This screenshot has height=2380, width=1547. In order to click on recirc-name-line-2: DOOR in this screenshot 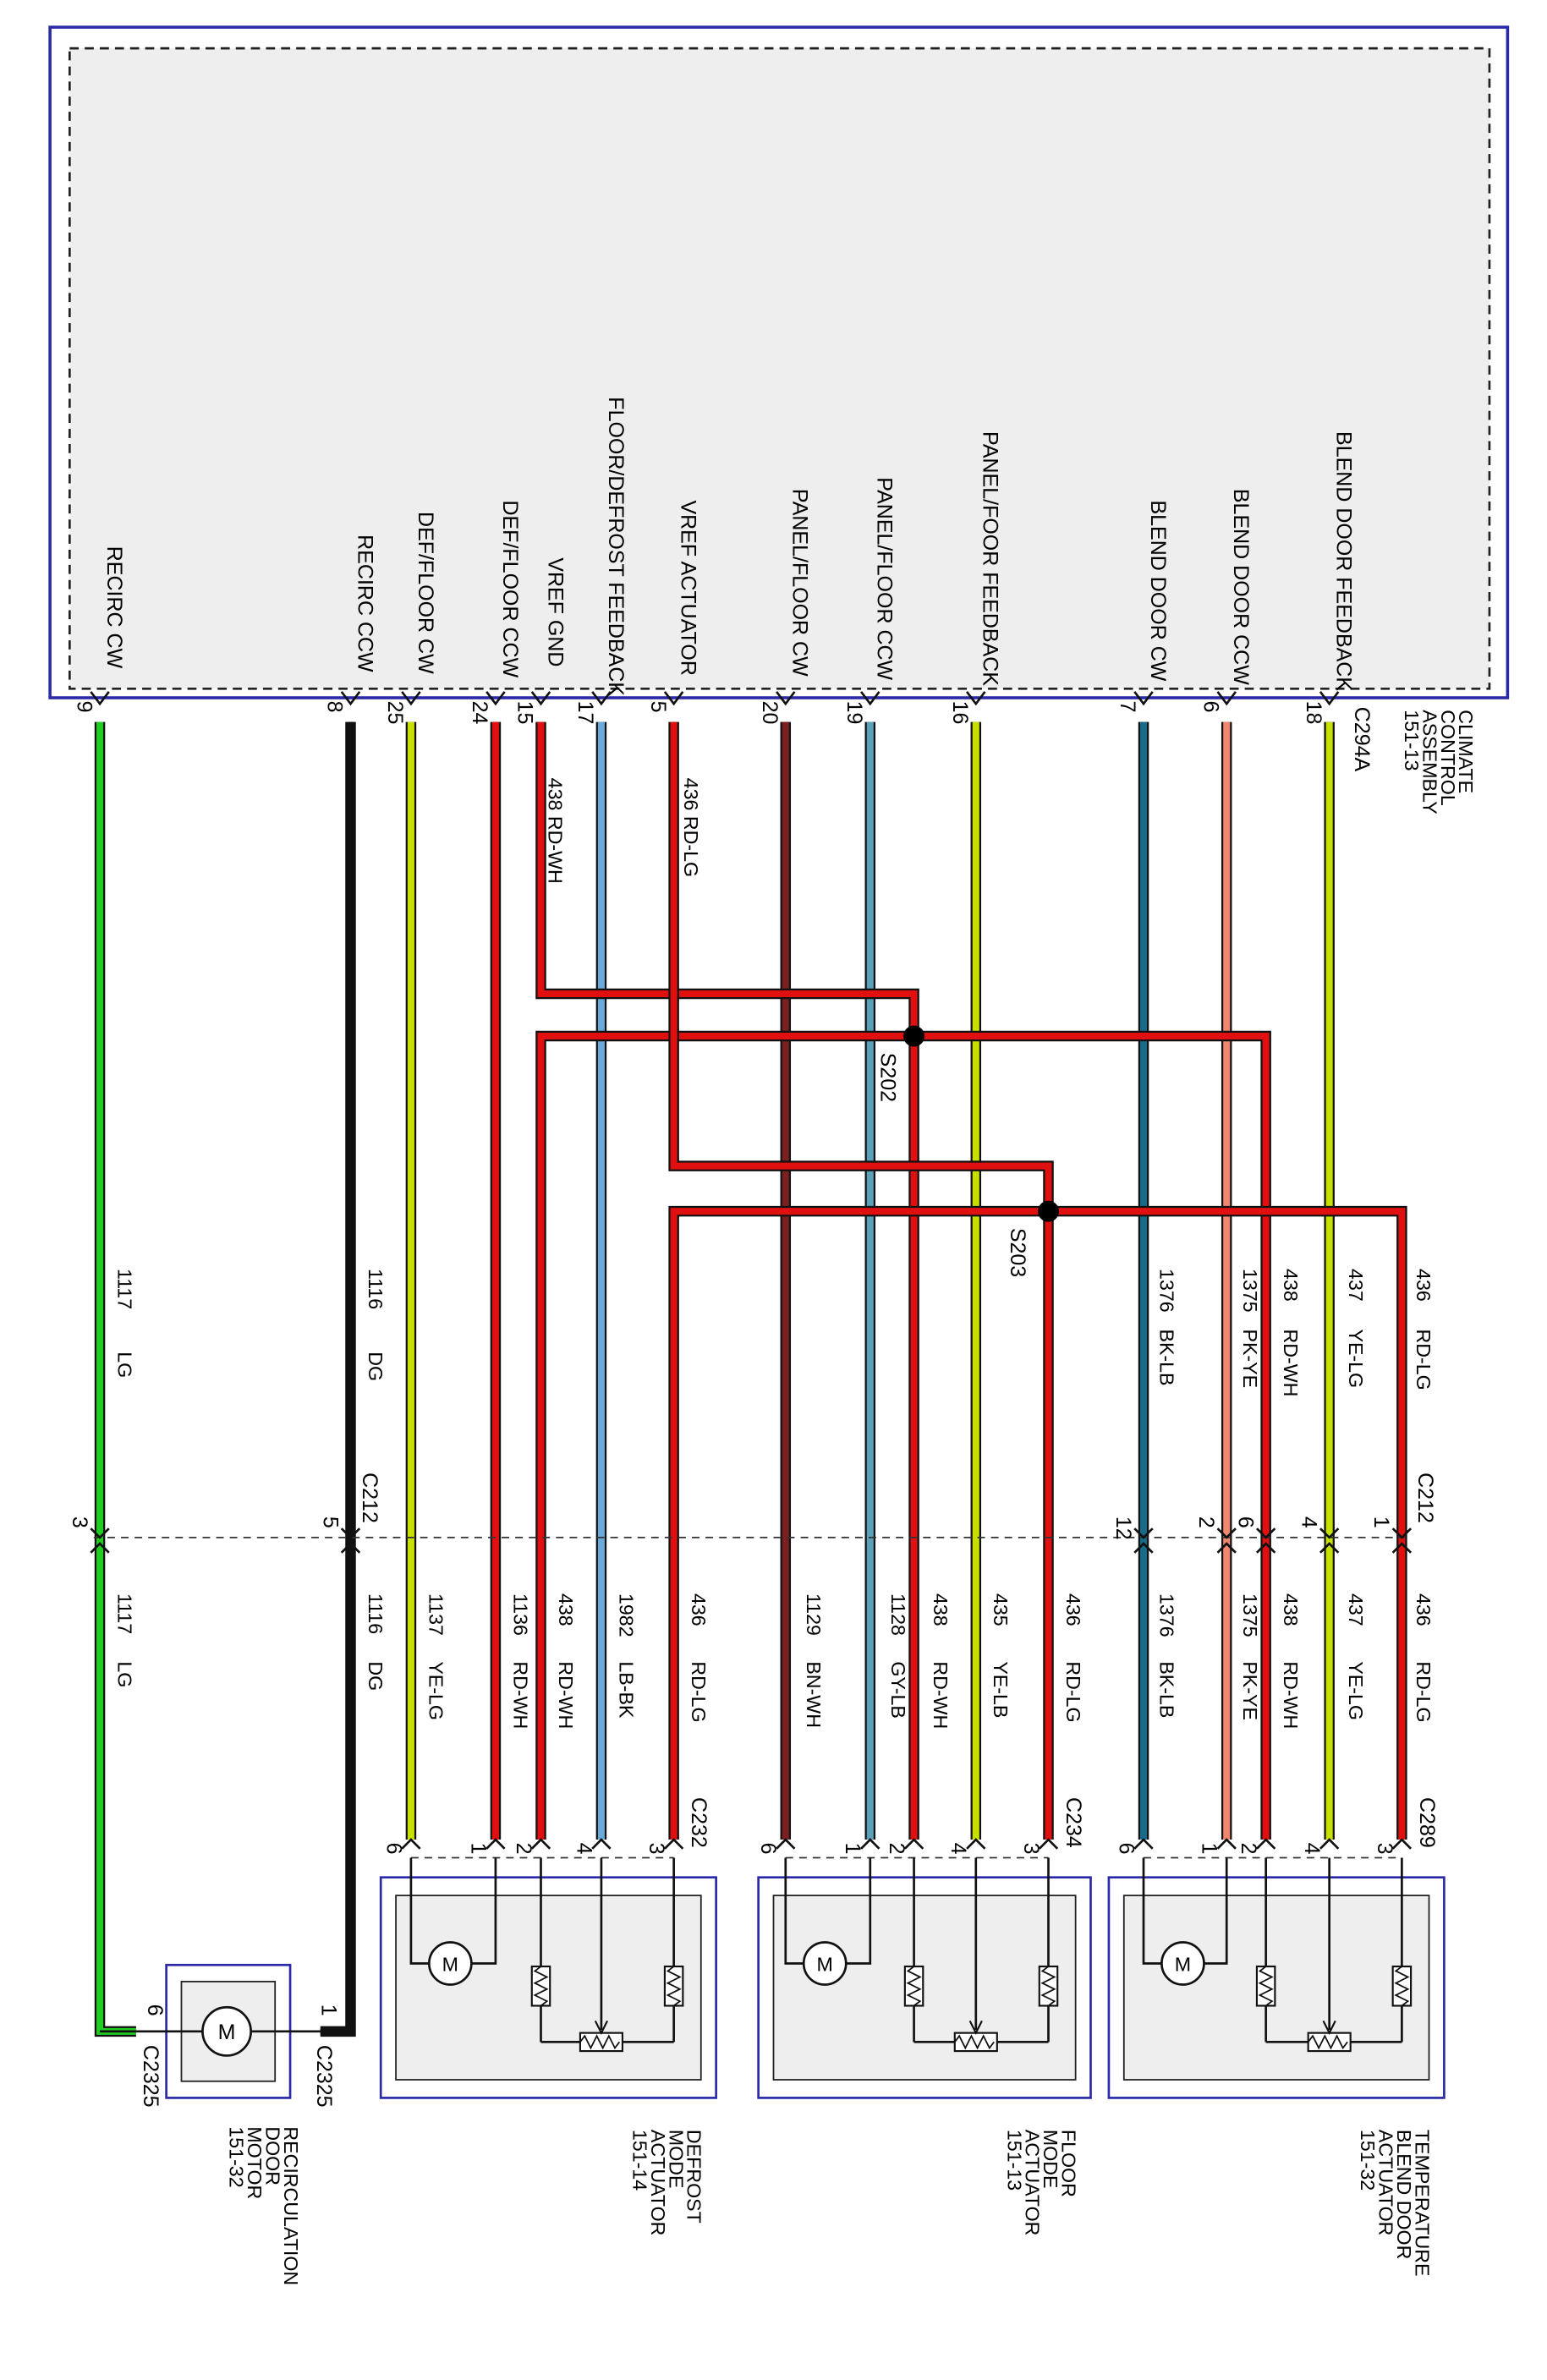, I will do `click(272, 2156)`.